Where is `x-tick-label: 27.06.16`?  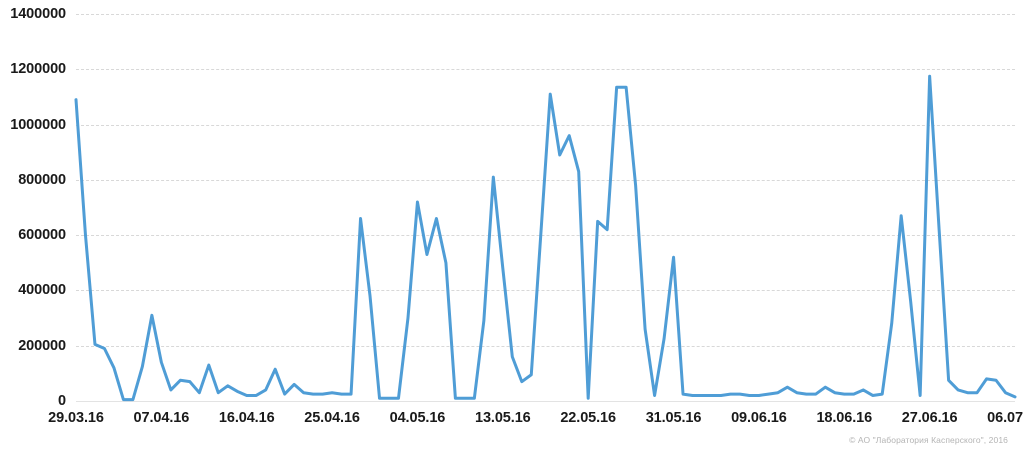 x-tick-label: 27.06.16 is located at coordinates (929, 418).